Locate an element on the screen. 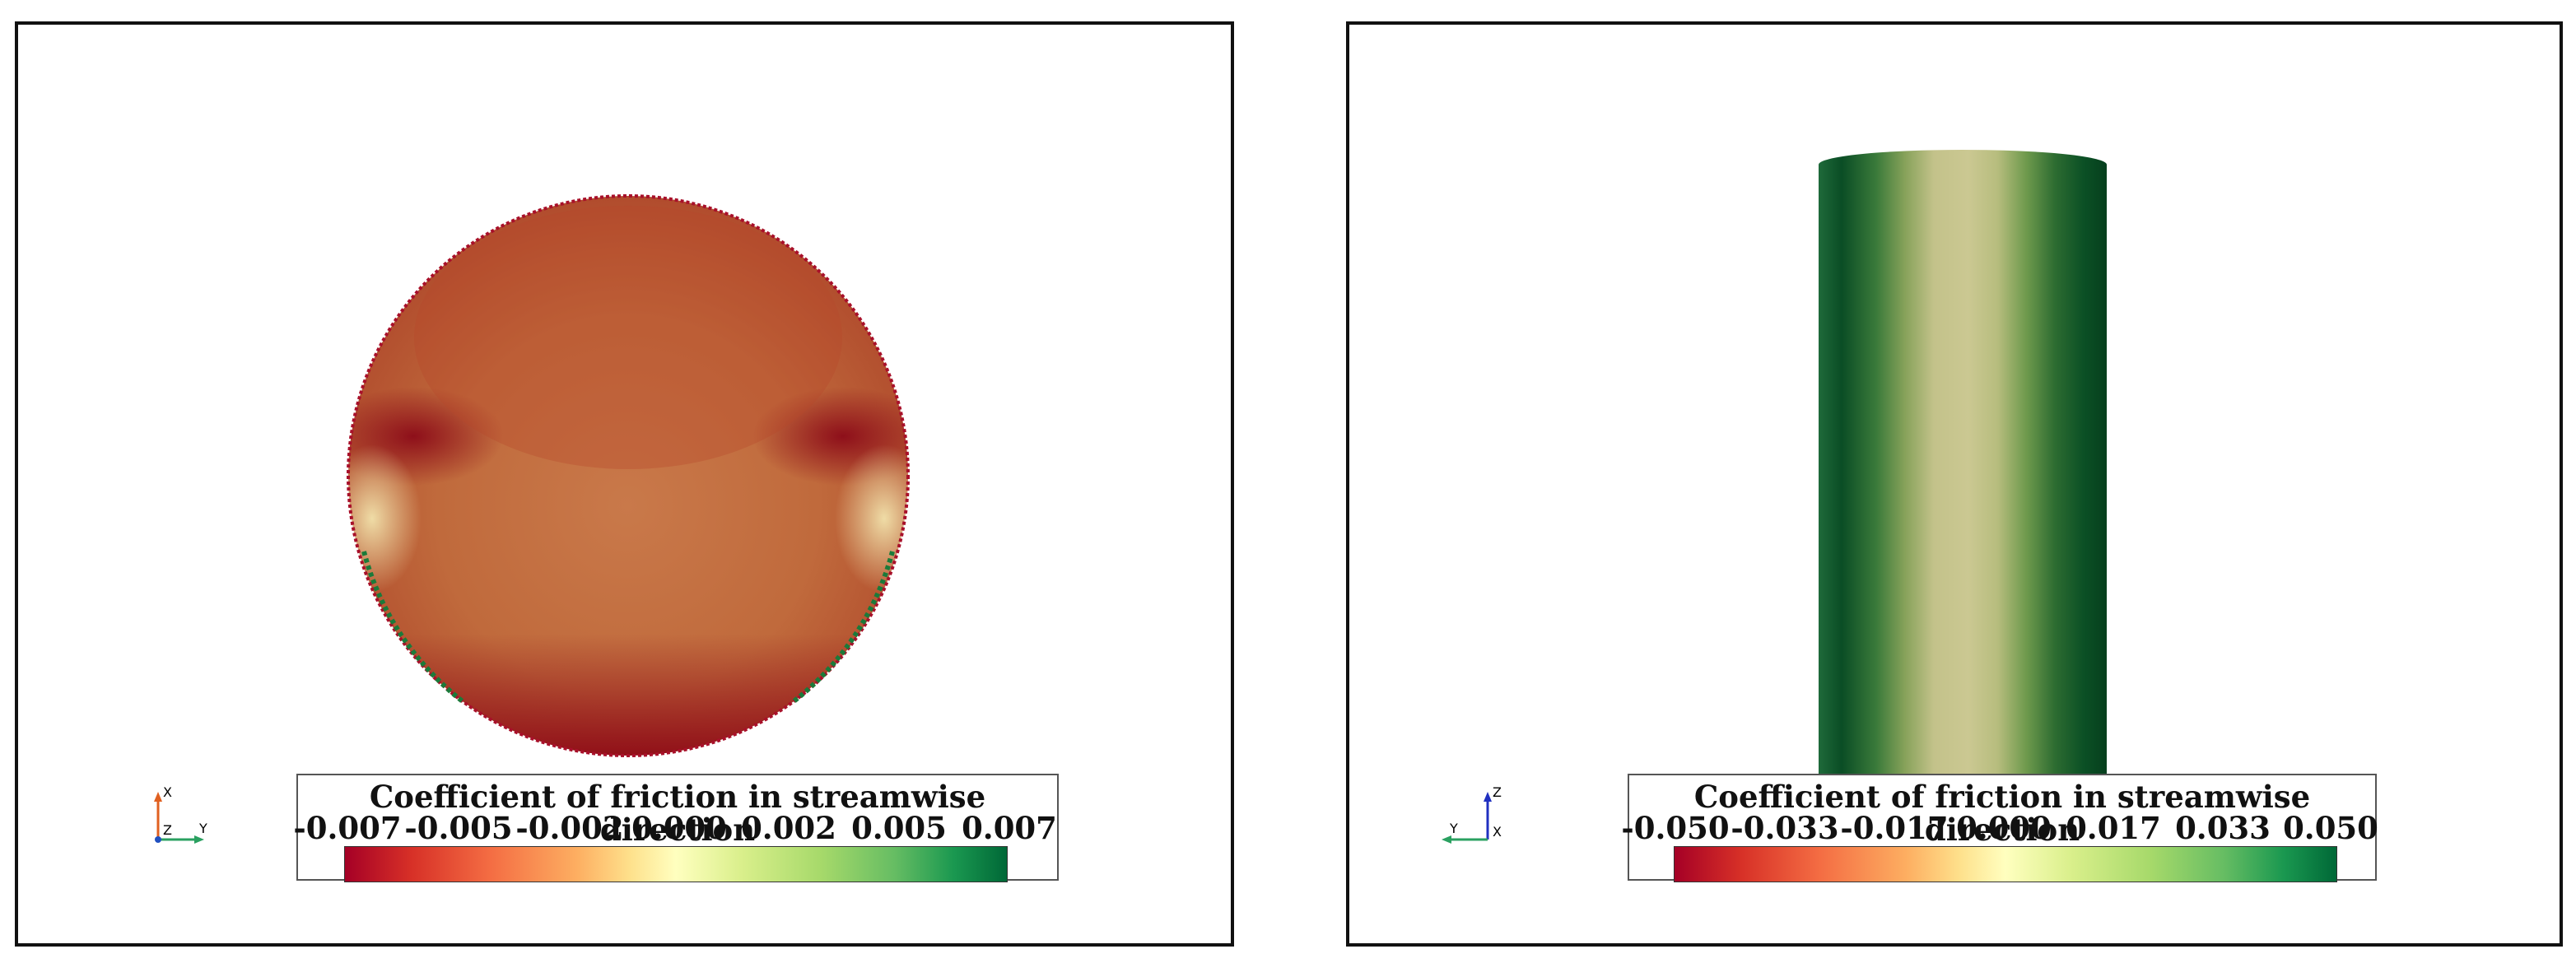  tick-label: 0.050 is located at coordinates (2330, 828).